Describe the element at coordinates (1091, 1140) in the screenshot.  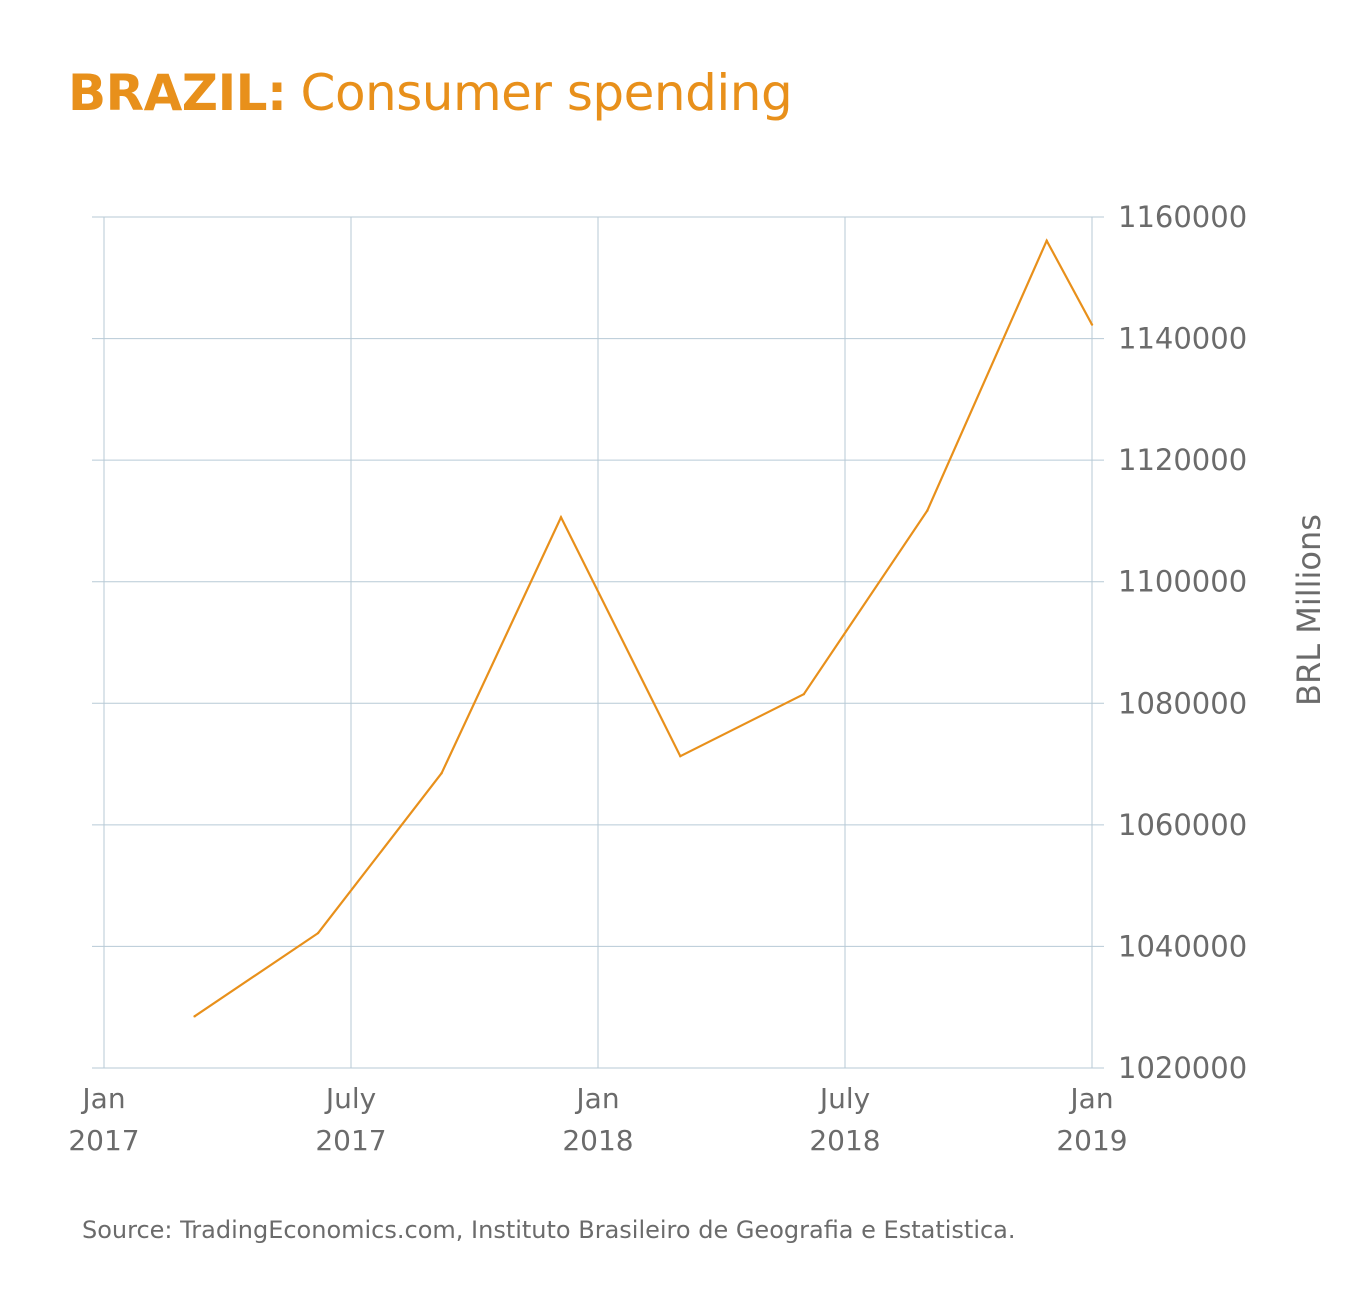
I see `x-tick-label-year: 2019` at that location.